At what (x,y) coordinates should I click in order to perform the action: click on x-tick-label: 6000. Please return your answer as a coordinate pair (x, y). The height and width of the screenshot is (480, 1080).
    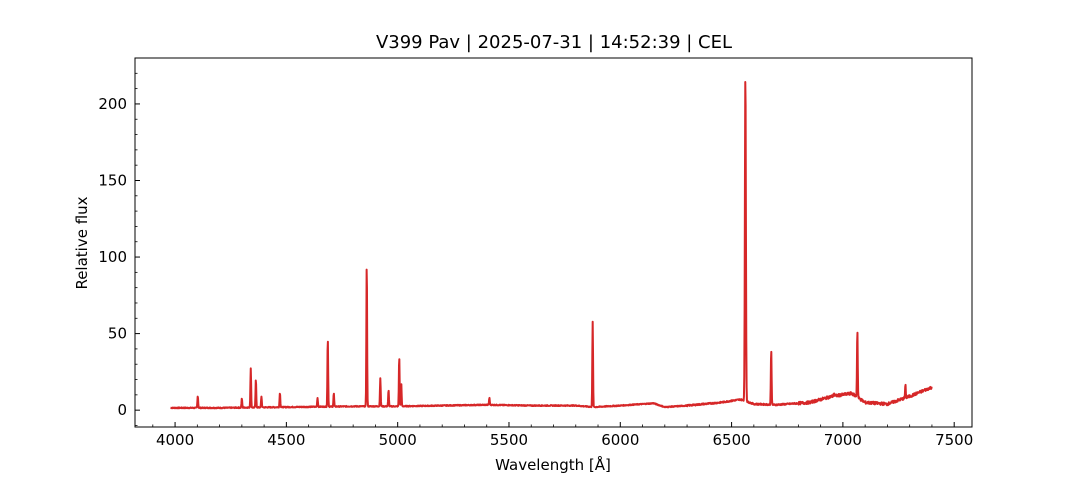
    Looking at the image, I should click on (620, 440).